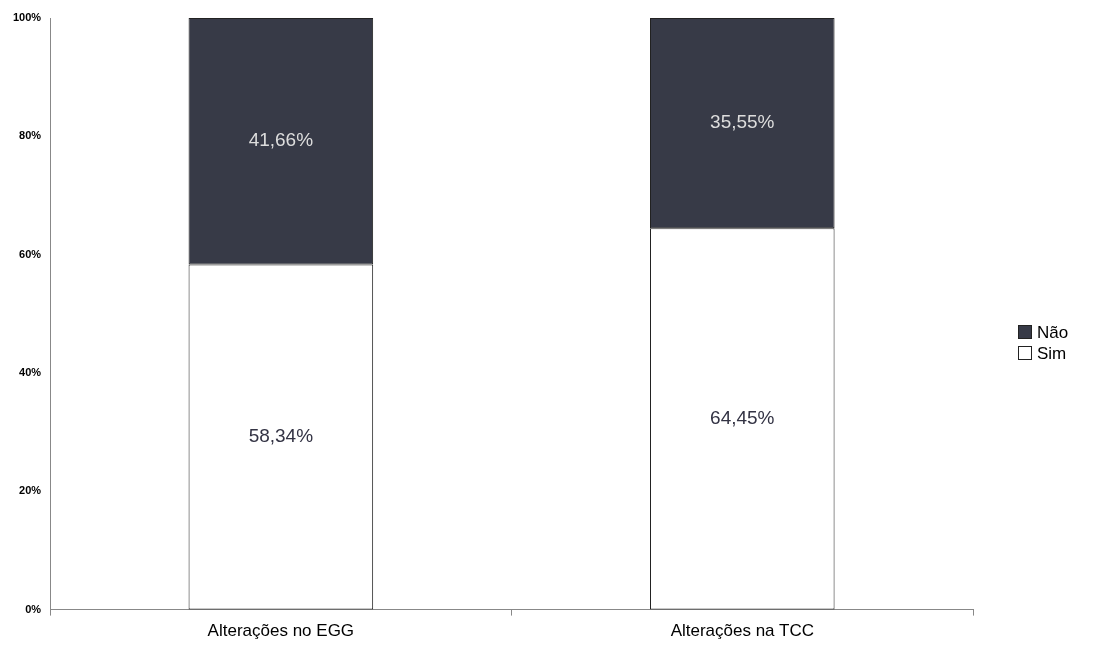 The width and height of the screenshot is (1103, 656). I want to click on data-label: 58,34%, so click(281, 436).